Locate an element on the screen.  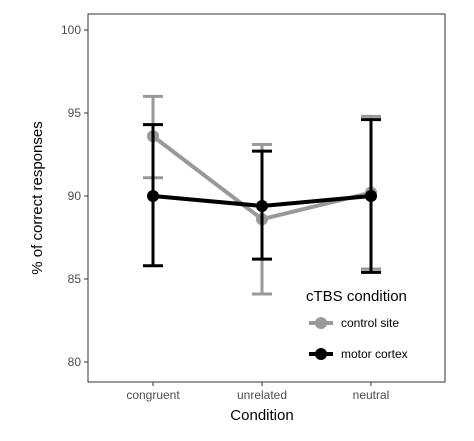
y-axis-title: % of correct responses is located at coordinates (37, 197).